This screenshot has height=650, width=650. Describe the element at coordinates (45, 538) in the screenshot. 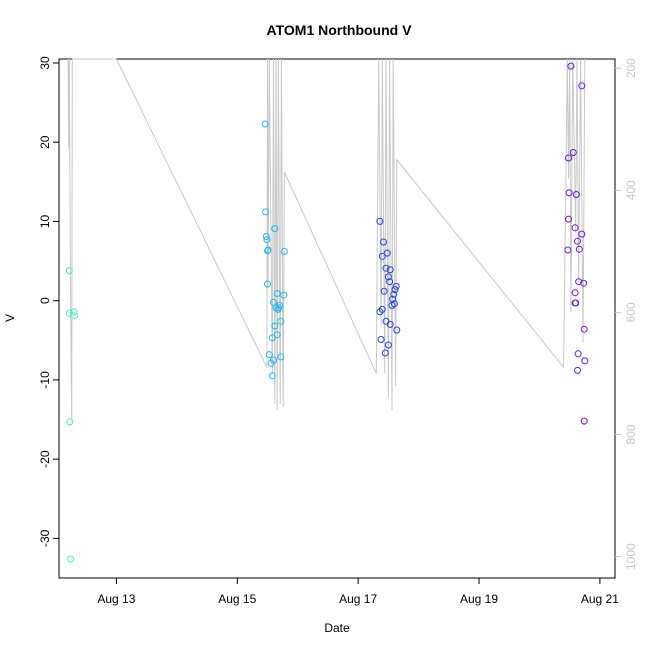

I see `y-tick-label: -30` at that location.